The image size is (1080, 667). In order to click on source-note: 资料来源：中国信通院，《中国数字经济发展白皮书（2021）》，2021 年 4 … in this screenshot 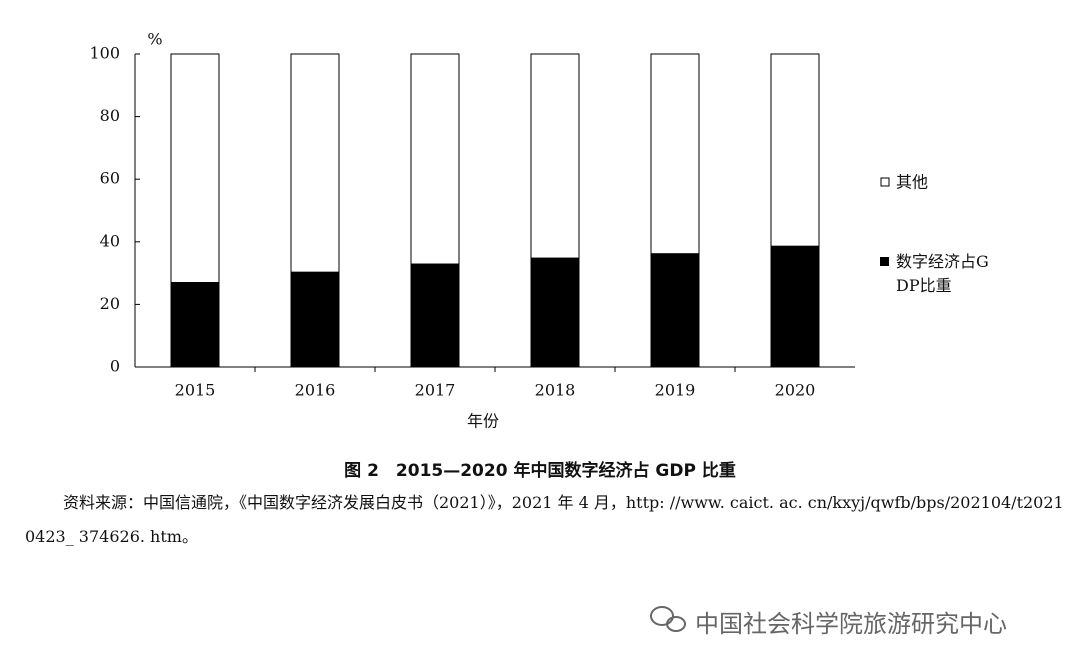, I will do `click(544, 519)`.